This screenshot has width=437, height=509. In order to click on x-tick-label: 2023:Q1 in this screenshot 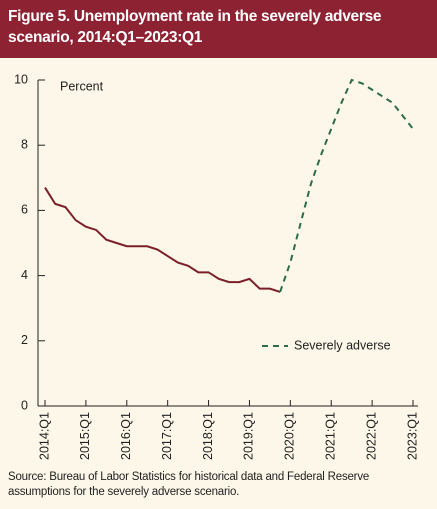, I will do `click(412, 436)`.